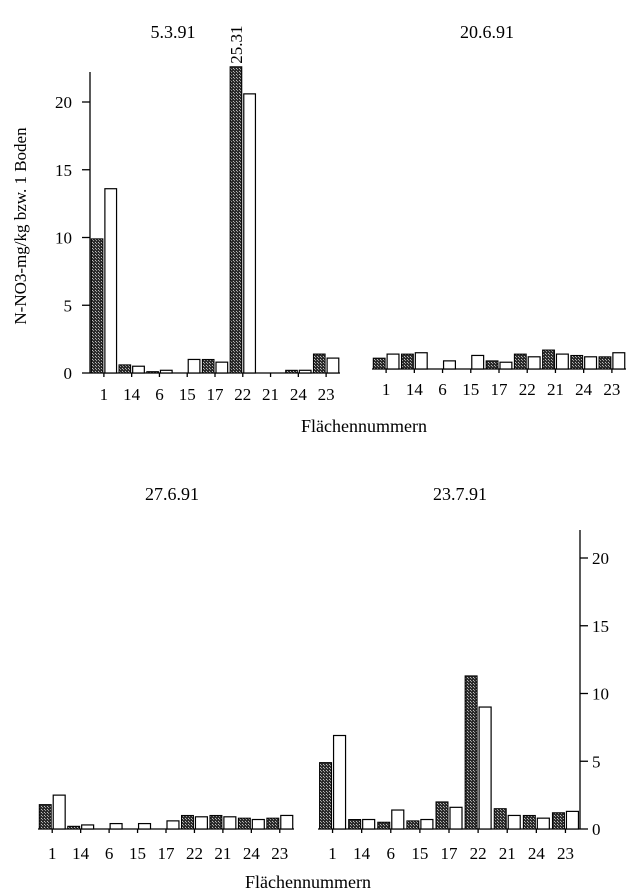 This screenshot has height=893, width=626. Describe the element at coordinates (364, 426) in the screenshot. I see `x-axis-label-top: Flächennummern` at that location.